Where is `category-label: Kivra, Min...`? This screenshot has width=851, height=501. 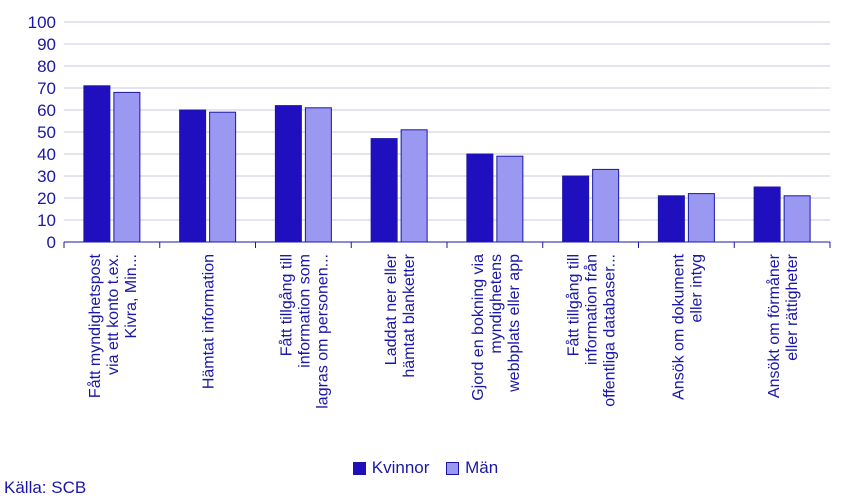
category-label: Kivra, Min... is located at coordinates (131, 296).